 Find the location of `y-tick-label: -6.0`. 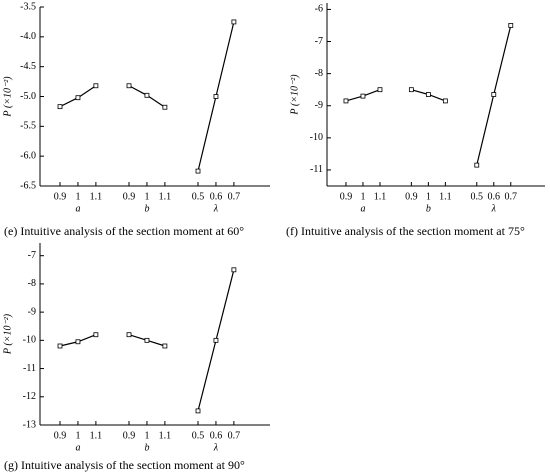

y-tick-label: -6.0 is located at coordinates (28, 155).